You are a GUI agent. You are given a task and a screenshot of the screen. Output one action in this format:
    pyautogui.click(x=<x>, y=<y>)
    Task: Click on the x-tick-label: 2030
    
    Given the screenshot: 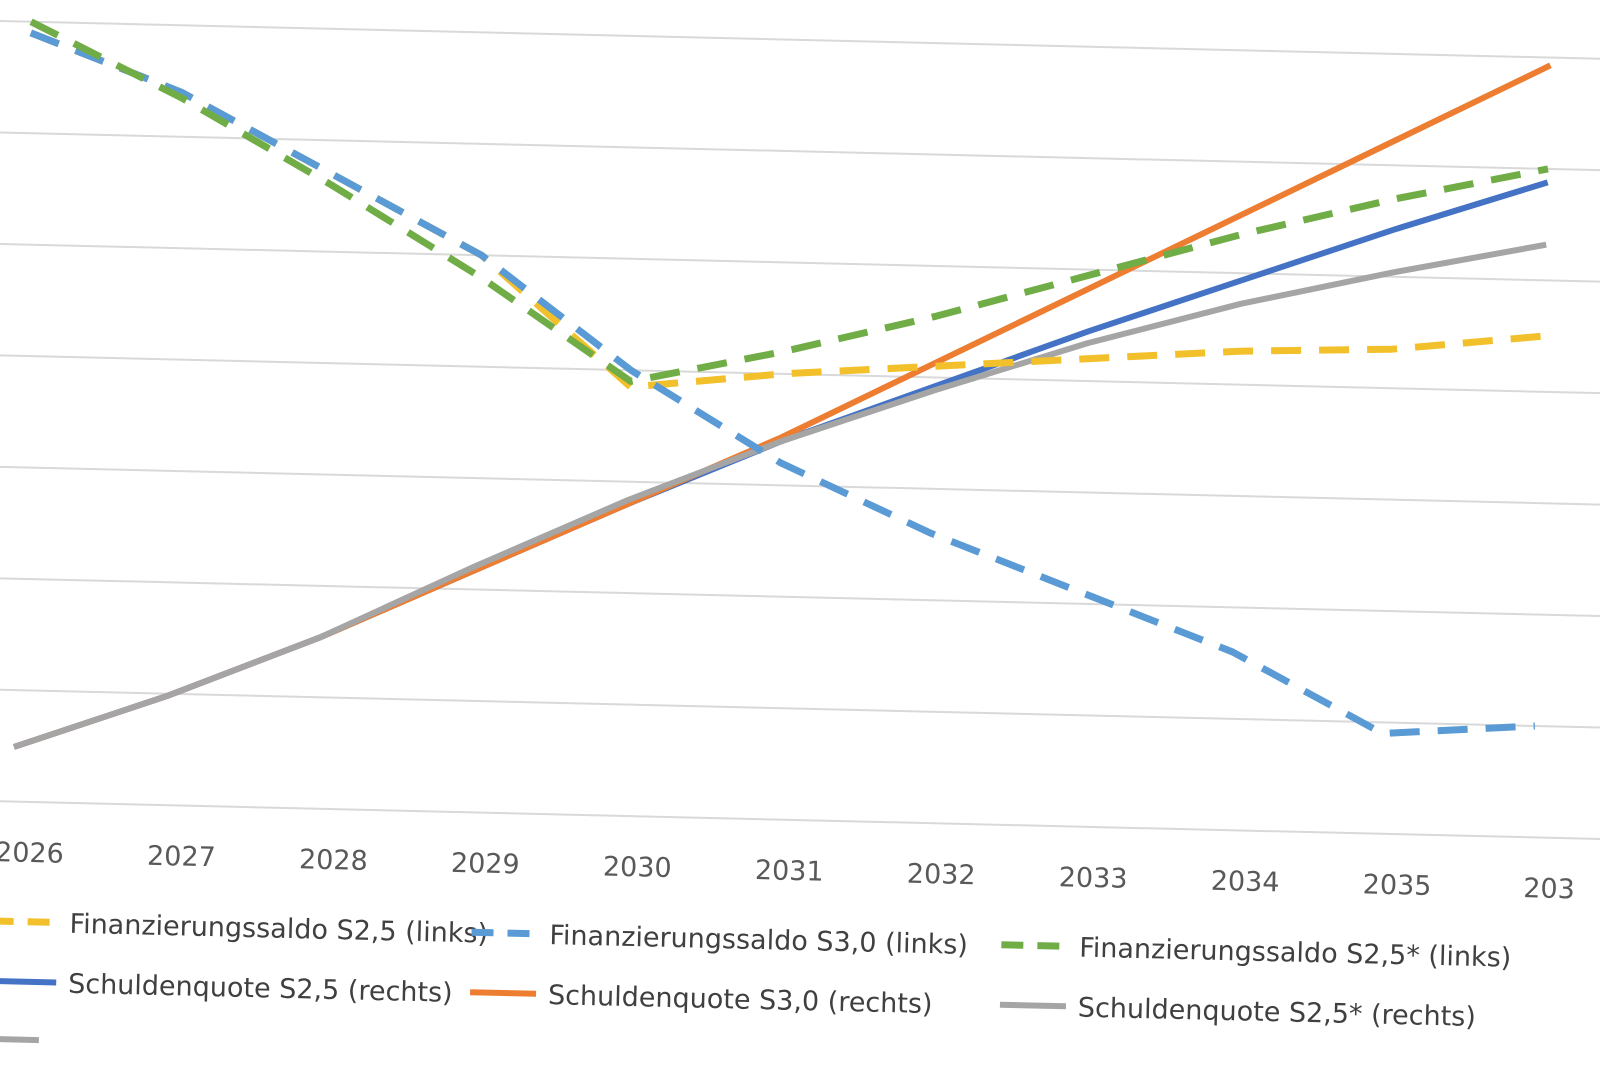 What is the action you would take?
    pyautogui.click(x=637, y=867)
    